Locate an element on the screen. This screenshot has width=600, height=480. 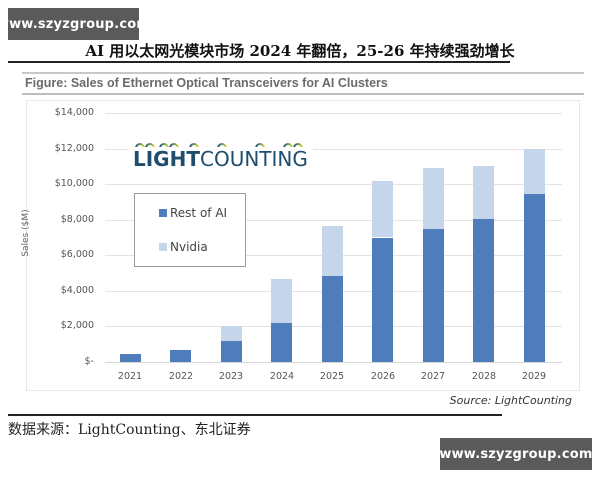
logo-text-bold: LIGHT is located at coordinates (166, 159).